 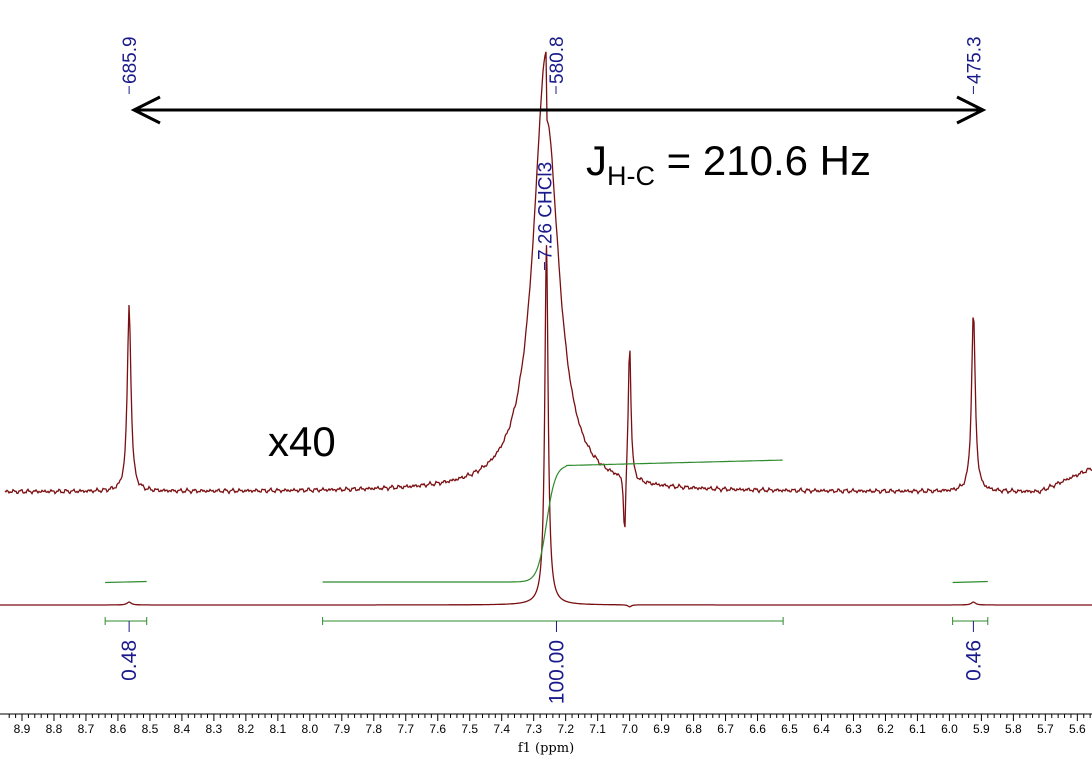 I want to click on x-tick-label: 8.5, so click(x=150, y=729).